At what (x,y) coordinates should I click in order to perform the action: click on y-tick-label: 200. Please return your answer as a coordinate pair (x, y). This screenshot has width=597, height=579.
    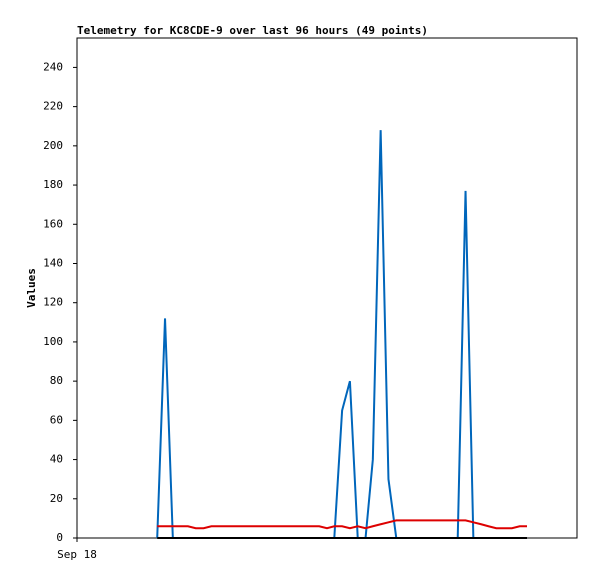
    Looking at the image, I should click on (53, 145).